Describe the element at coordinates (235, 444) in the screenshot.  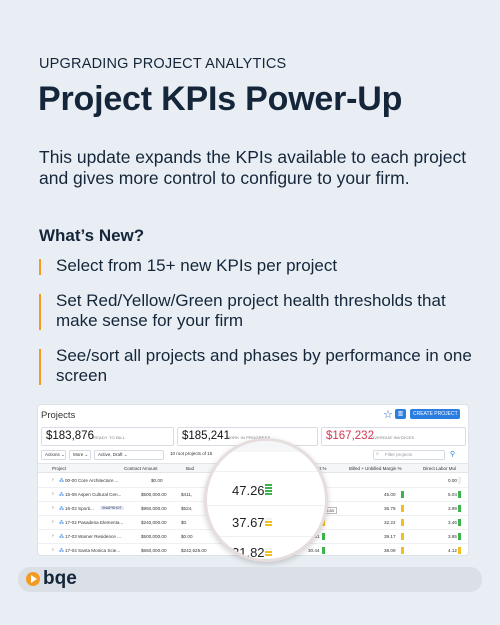
I see `lens-column-title: gin %` at that location.